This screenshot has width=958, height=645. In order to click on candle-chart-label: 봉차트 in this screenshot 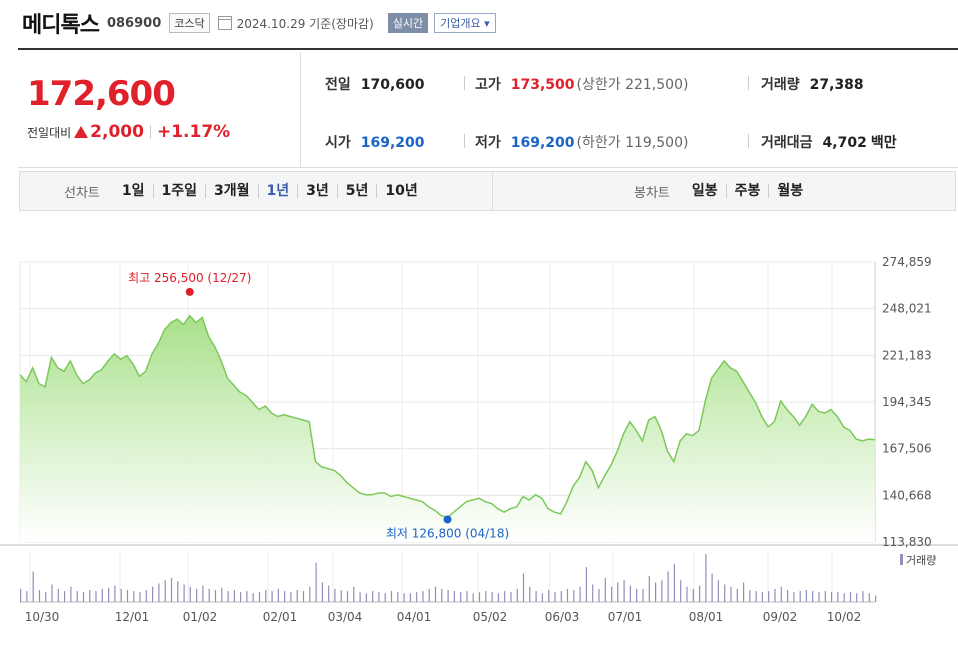, I will do `click(652, 193)`.